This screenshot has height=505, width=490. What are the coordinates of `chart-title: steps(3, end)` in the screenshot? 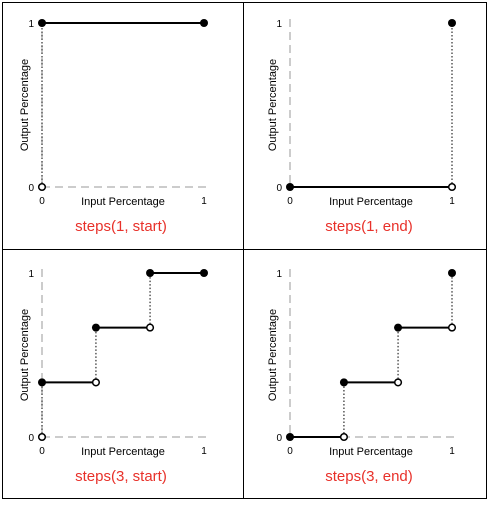 It's located at (369, 476).